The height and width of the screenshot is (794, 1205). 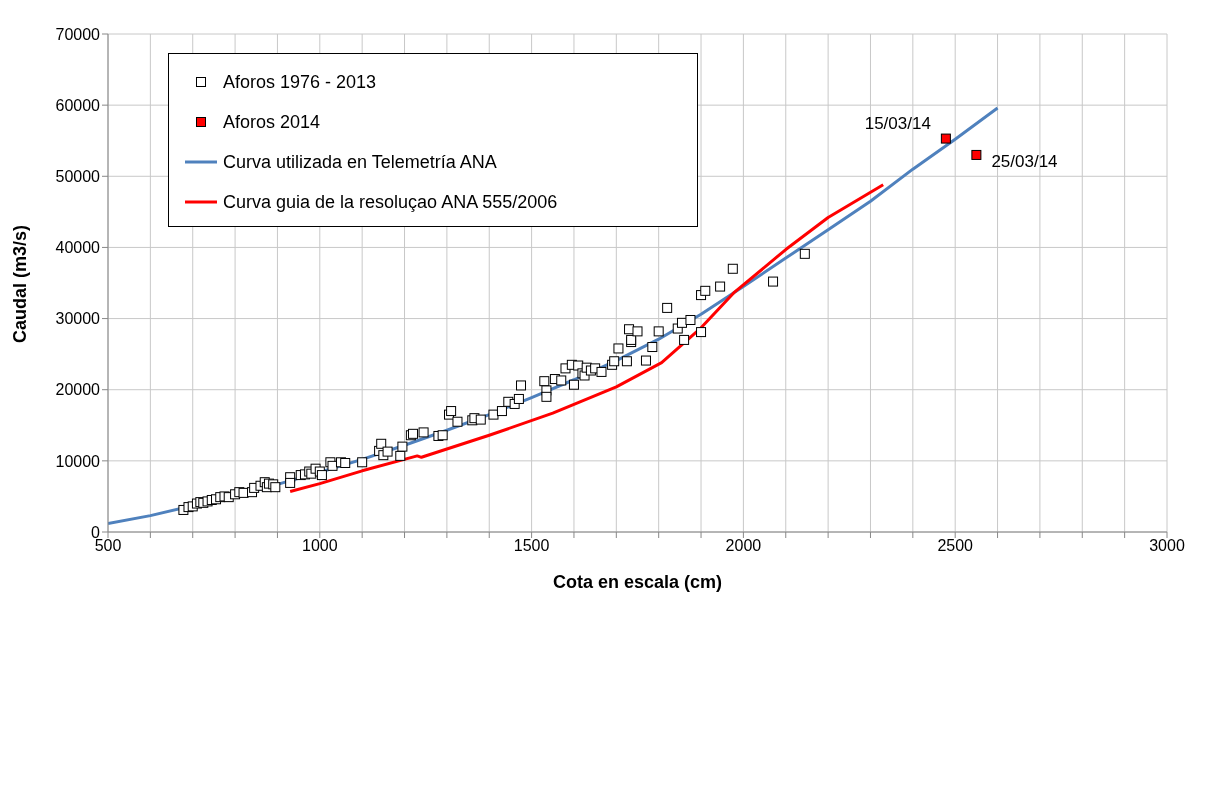 What do you see at coordinates (272, 122) in the screenshot?
I see `legend-label: Aforos 2014` at bounding box center [272, 122].